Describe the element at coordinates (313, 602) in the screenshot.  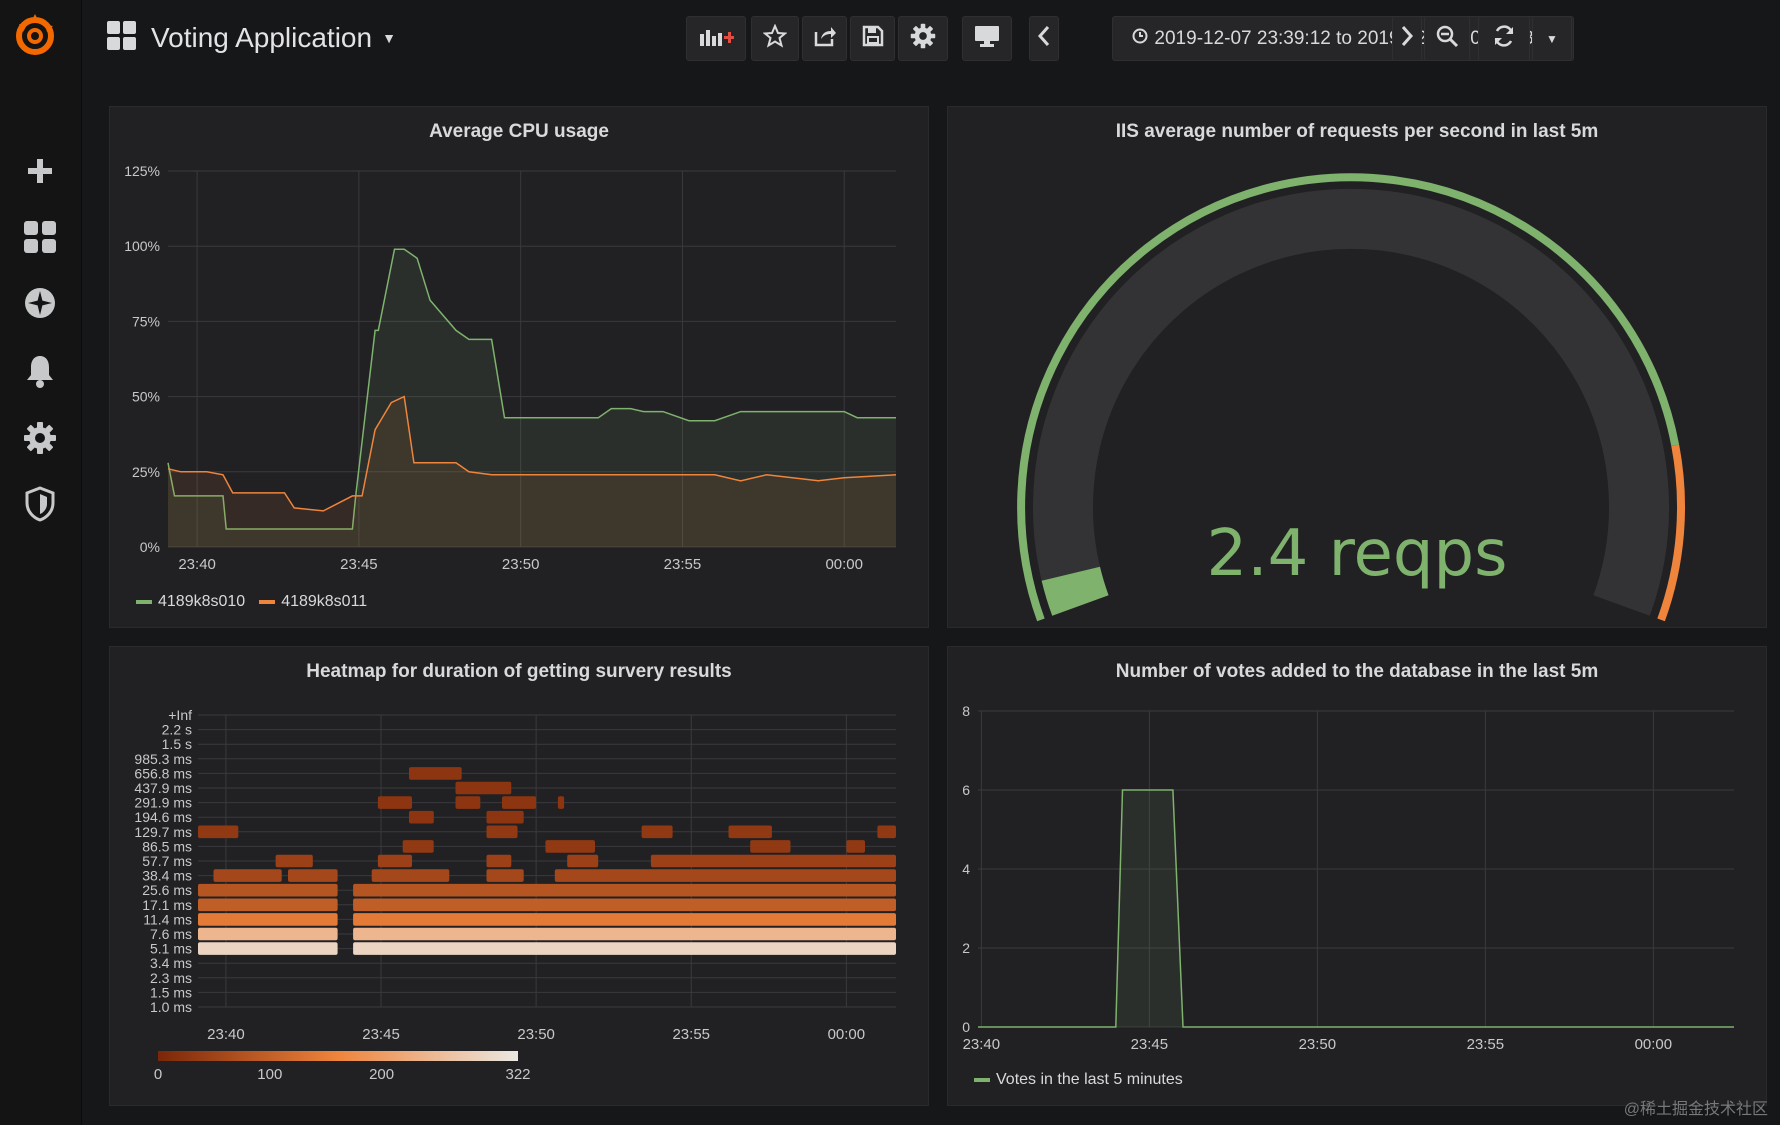
I see `legend-item: 4189k8s011` at that location.